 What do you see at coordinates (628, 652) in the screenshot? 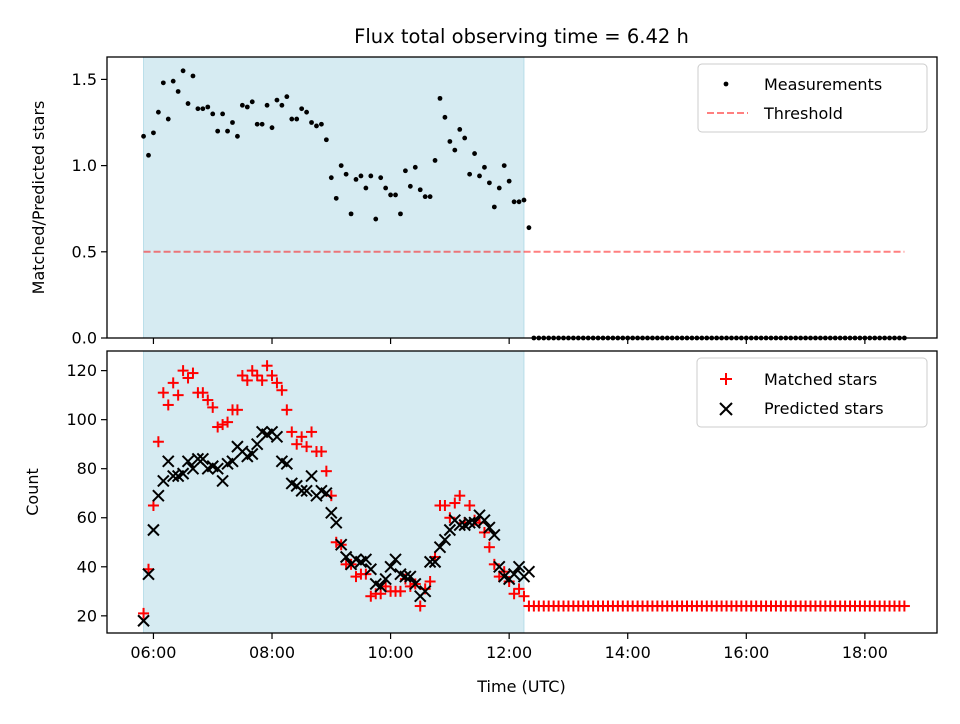
I see `count-xtick-label: 14:00` at bounding box center [628, 652].